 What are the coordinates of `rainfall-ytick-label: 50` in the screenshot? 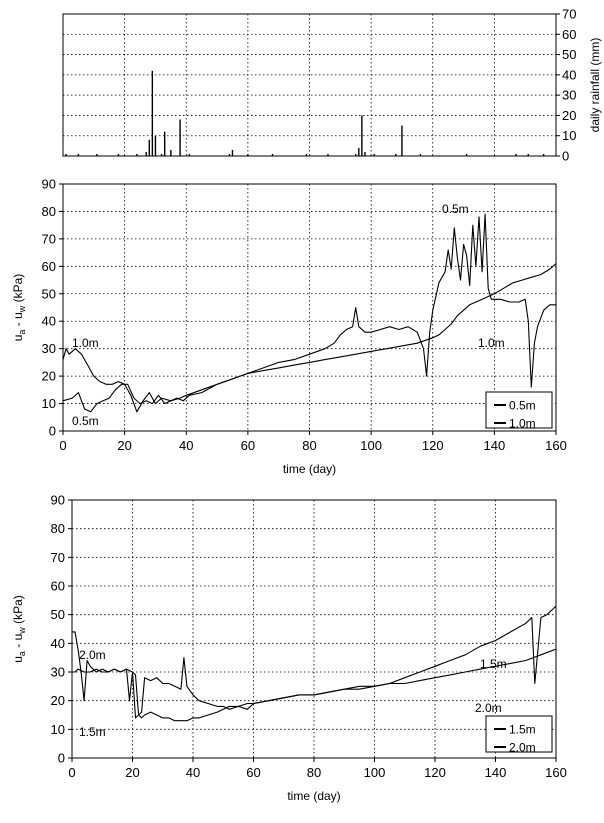 It's located at (569, 54).